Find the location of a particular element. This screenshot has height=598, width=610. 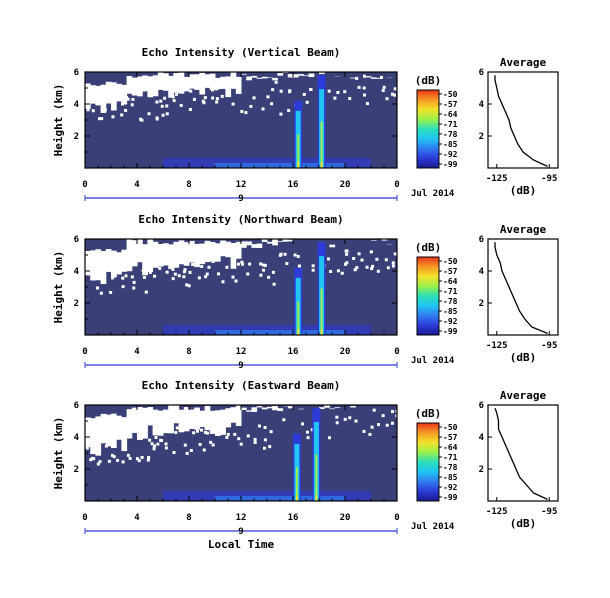

panel-title: Echo Intensity (Northward Beam) is located at coordinates (240, 219).